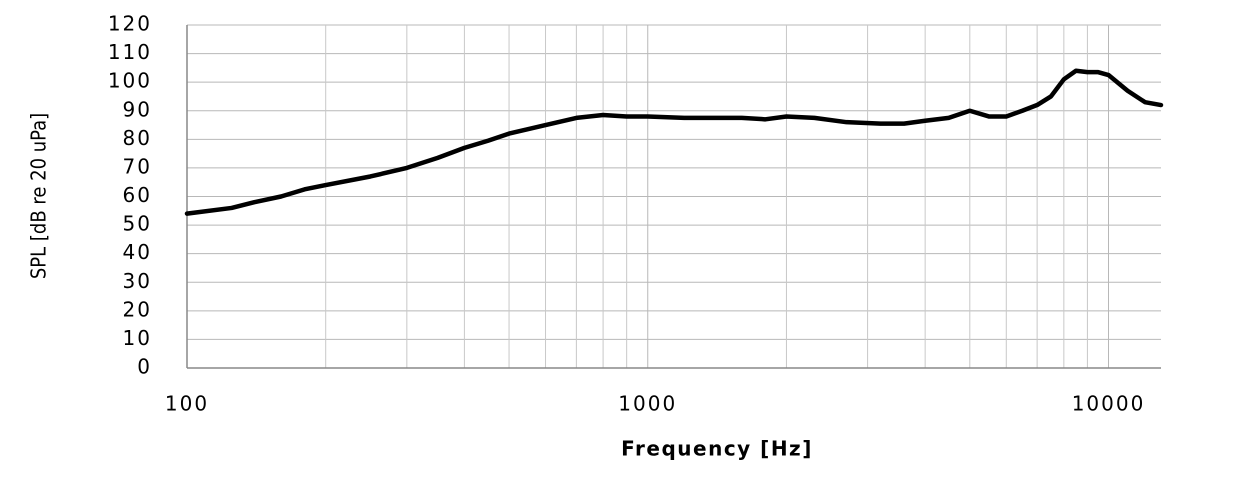 This screenshot has height=492, width=1239. What do you see at coordinates (137, 195) in the screenshot?
I see `y-tick-label: 60` at bounding box center [137, 195].